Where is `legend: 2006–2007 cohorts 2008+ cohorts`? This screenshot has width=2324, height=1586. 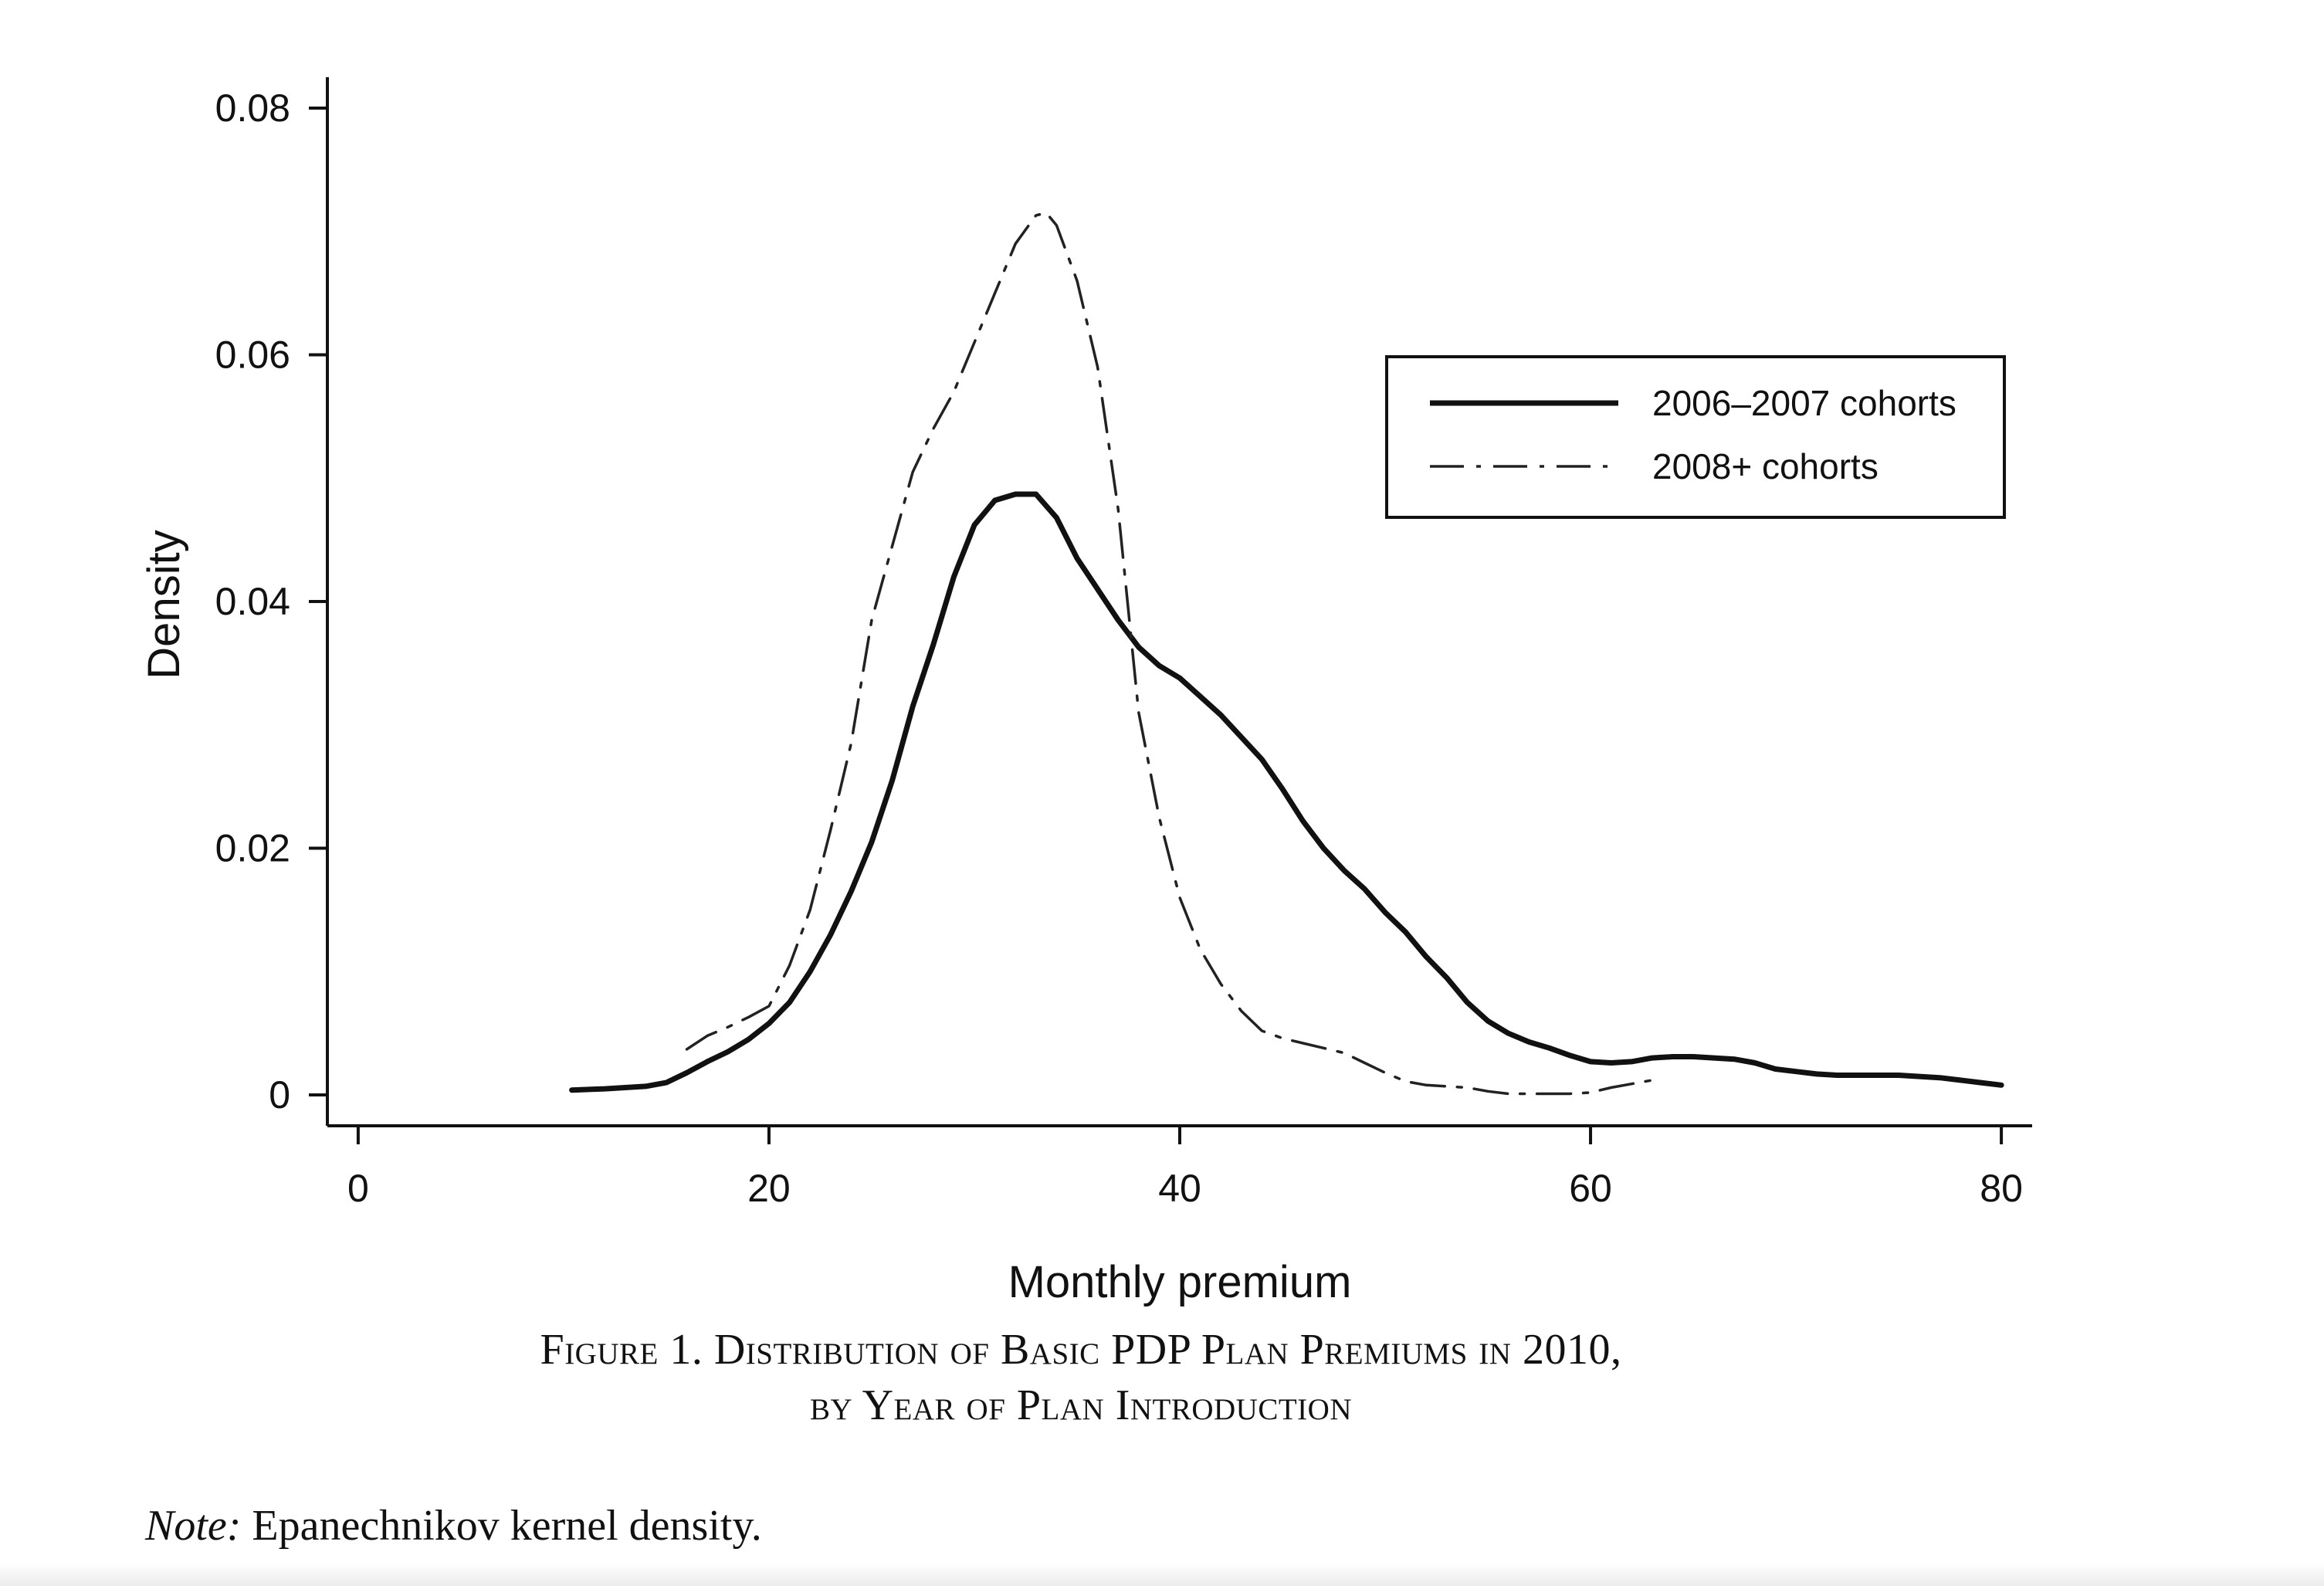 legend: 2006–2007 cohorts 2008+ cohorts is located at coordinates (1695, 437).